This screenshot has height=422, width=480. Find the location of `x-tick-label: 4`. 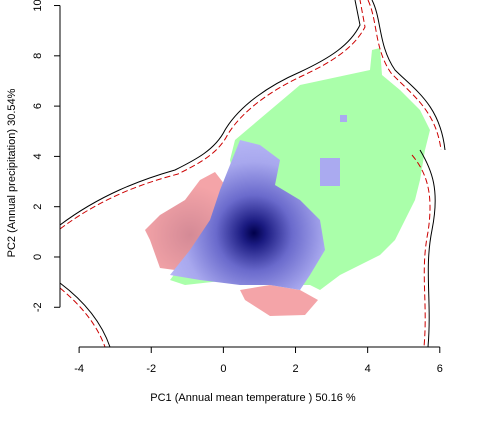

x-tick-label: 4 is located at coordinates (368, 369).